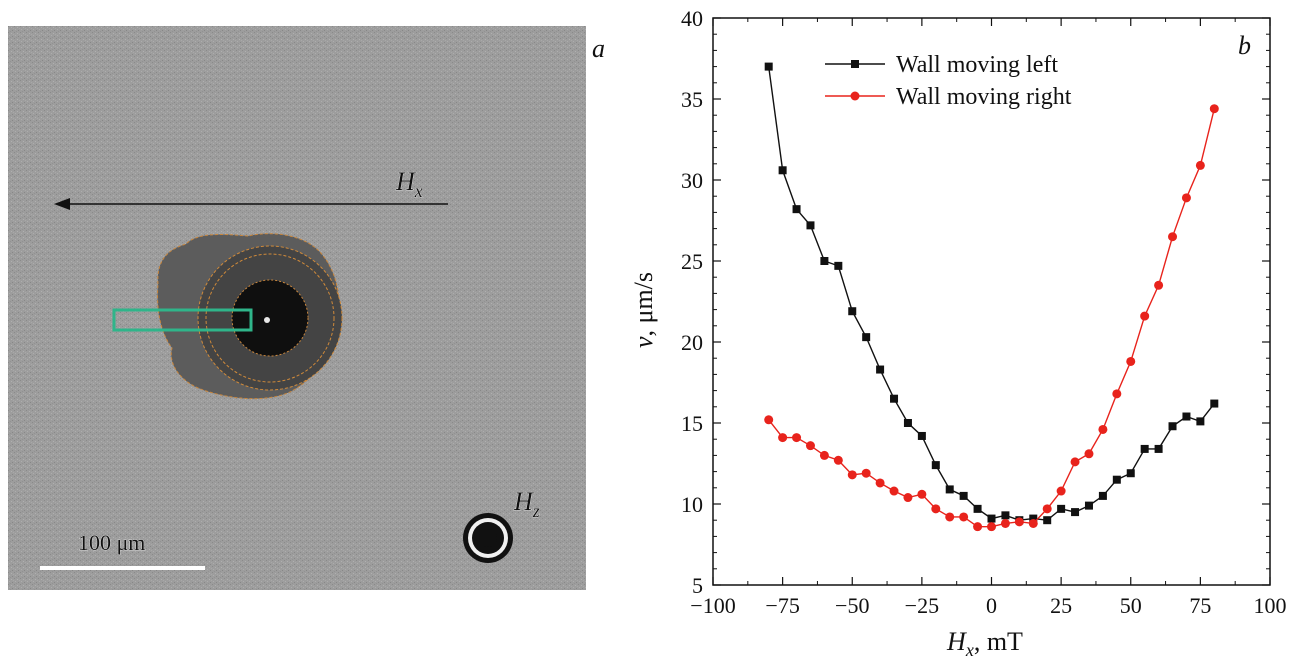  What do you see at coordinates (855, 96) in the screenshot?
I see `legend-marker-circle` at bounding box center [855, 96].